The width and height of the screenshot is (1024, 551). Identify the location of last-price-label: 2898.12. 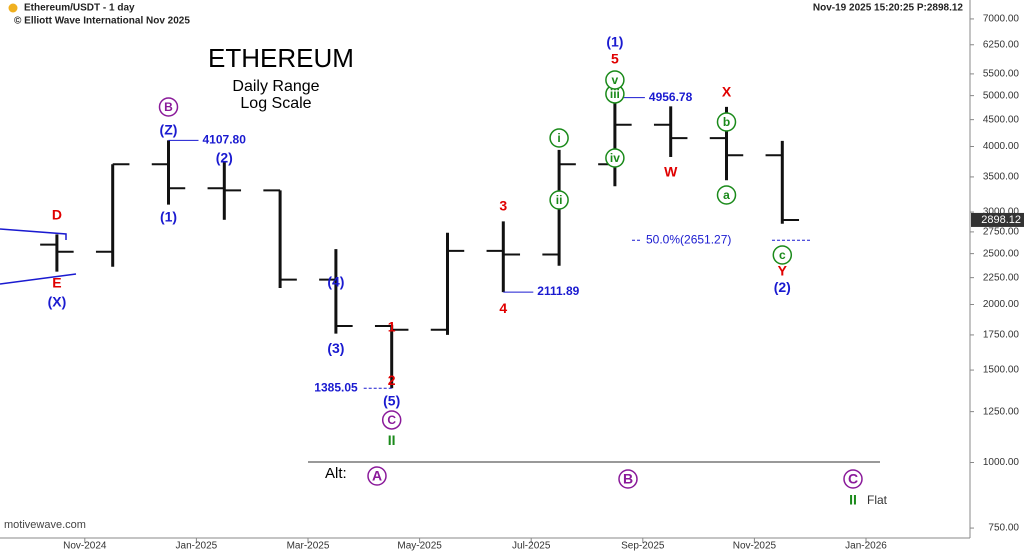
(1001, 220).